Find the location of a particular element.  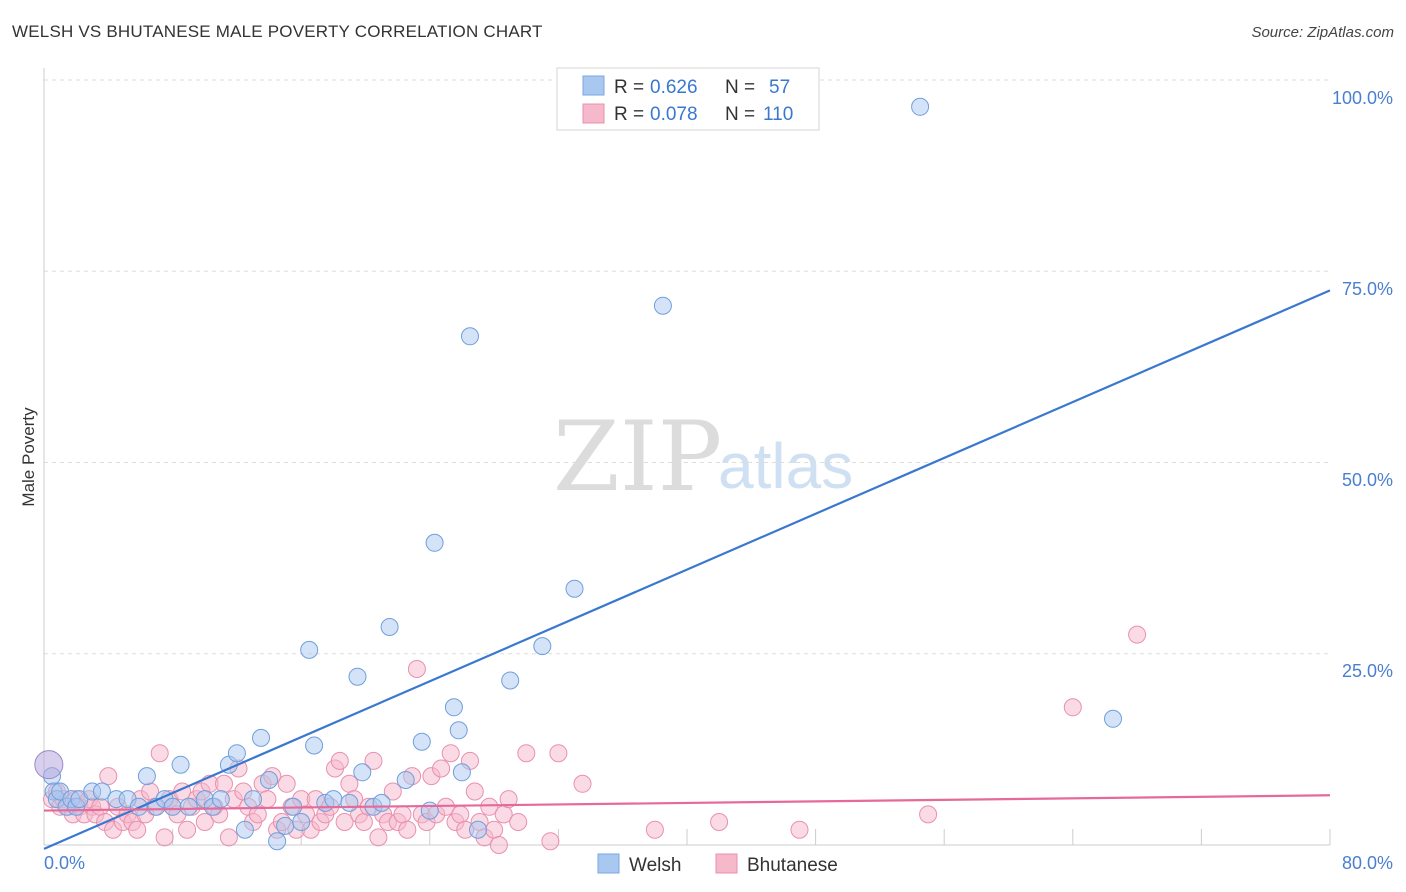

y-tick-label: 25.0% is located at coordinates (1367, 671).